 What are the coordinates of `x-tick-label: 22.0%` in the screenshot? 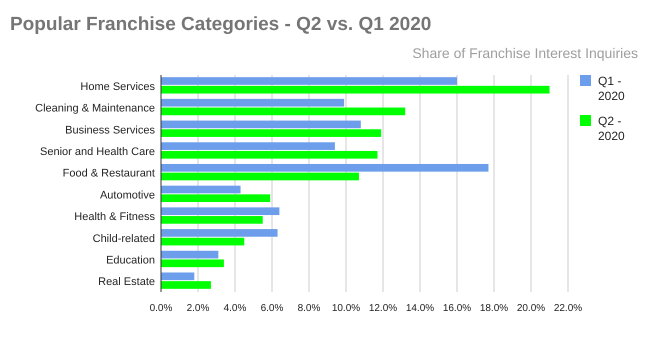 It's located at (568, 308).